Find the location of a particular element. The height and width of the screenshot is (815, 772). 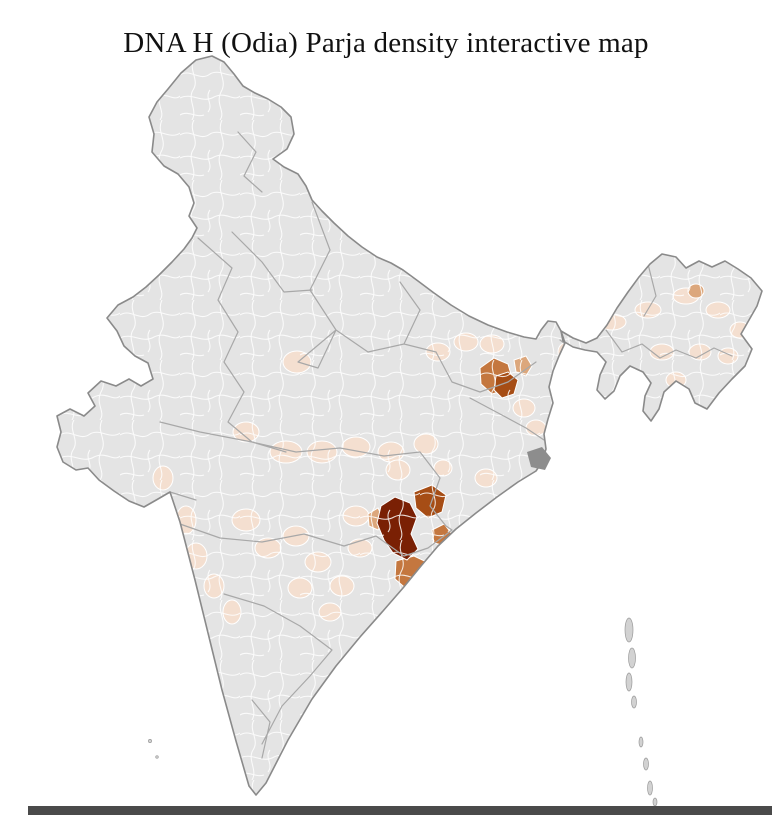

delta-patch is located at coordinates (539, 458).